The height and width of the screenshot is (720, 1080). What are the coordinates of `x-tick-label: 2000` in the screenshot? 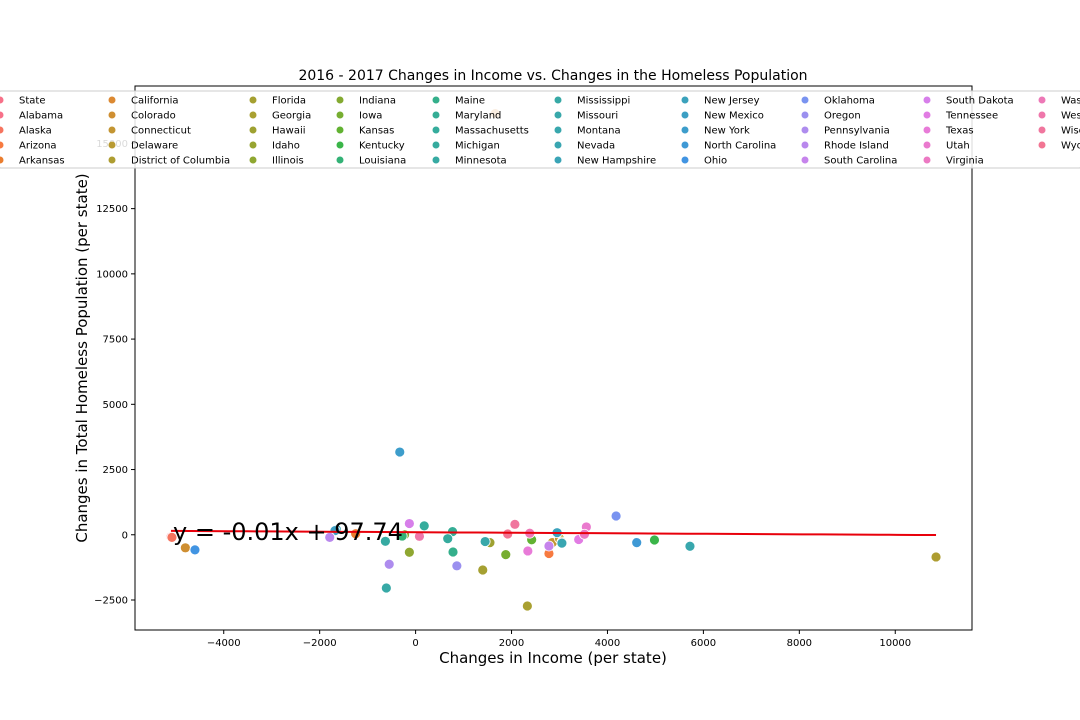 It's located at (511, 643).